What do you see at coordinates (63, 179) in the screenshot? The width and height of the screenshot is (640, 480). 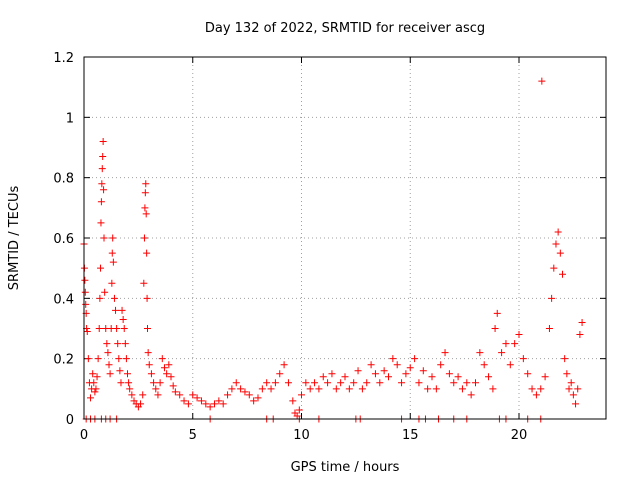 I see `y-tick-label: 0.8` at bounding box center [63, 179].